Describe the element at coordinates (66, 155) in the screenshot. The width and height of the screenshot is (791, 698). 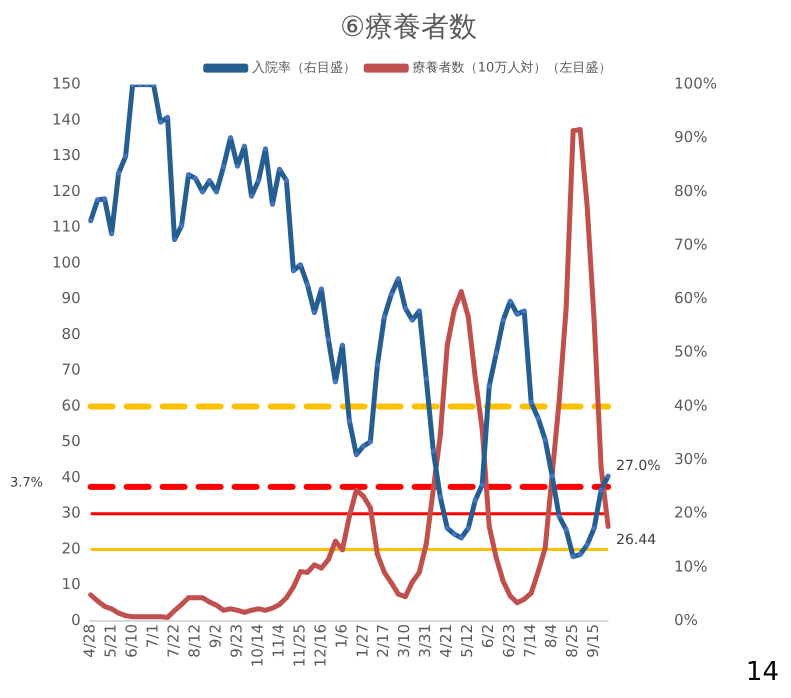
I see `y-tick-label: 130` at that location.